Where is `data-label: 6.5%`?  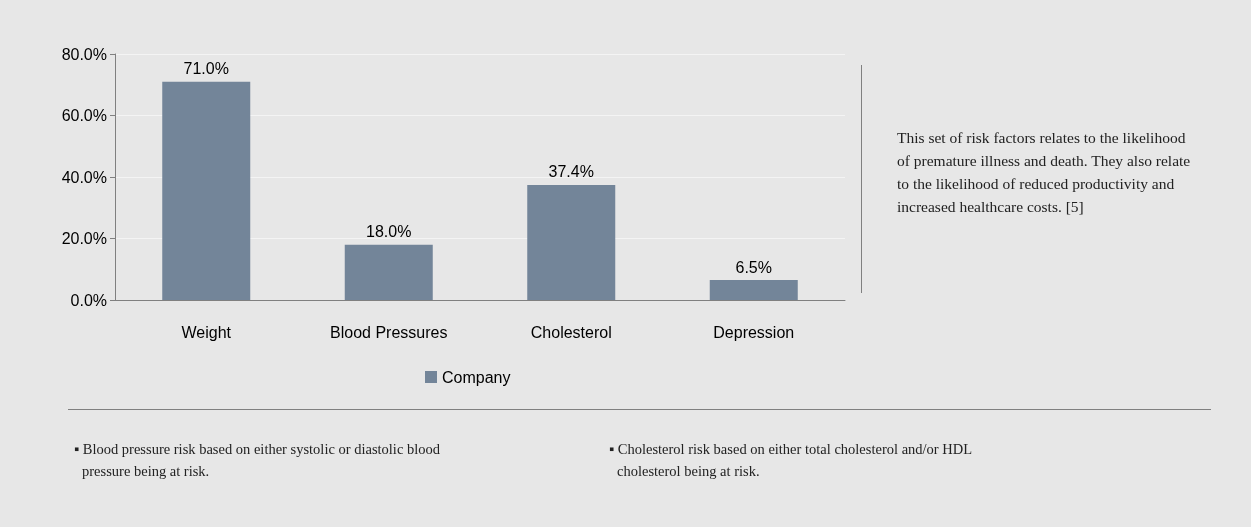 data-label: 6.5% is located at coordinates (753, 267).